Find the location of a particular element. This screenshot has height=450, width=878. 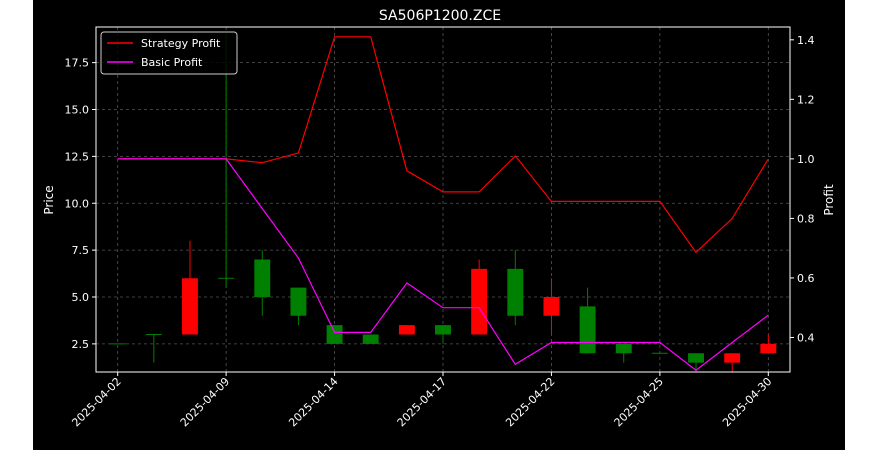

y-tick-label: 2.5 is located at coordinates (81, 344).